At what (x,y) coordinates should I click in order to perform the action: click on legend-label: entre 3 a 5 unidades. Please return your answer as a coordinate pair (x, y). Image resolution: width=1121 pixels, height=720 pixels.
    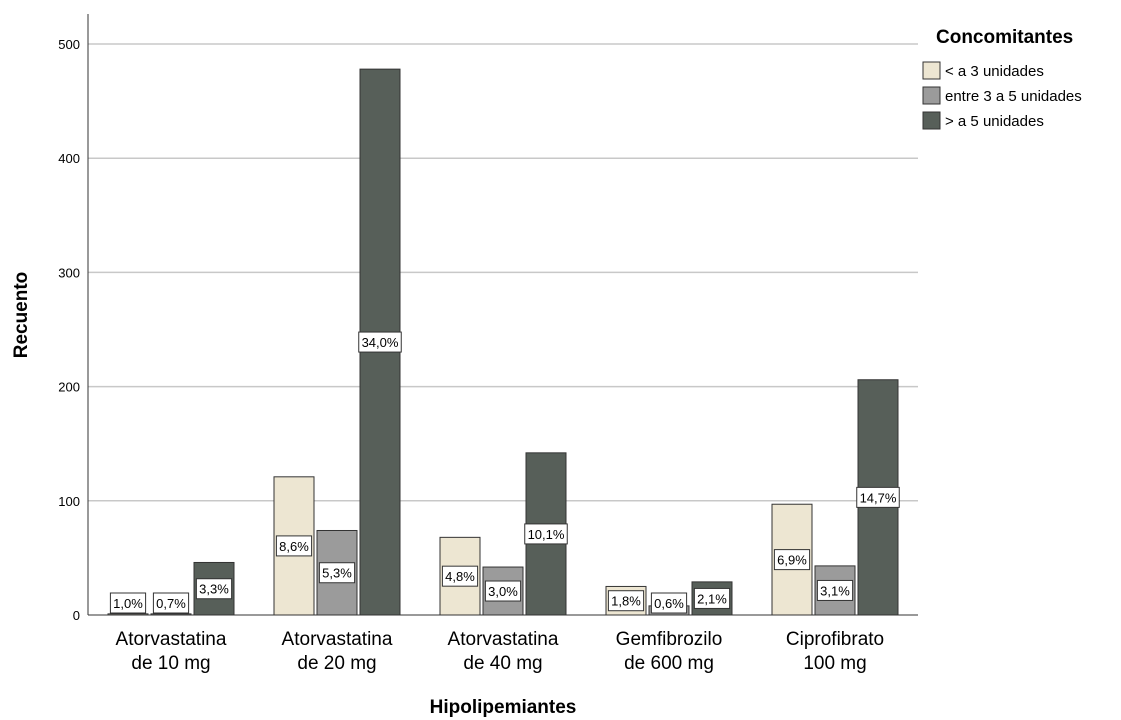
    Looking at the image, I should click on (1013, 96).